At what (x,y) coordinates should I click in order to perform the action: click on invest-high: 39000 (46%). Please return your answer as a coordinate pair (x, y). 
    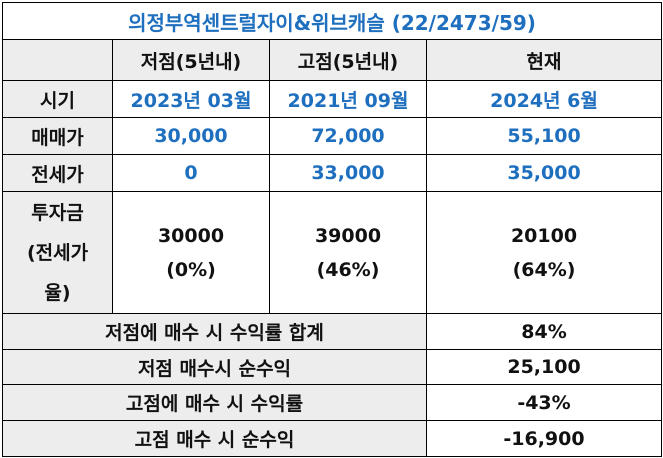
    Looking at the image, I should click on (348, 252).